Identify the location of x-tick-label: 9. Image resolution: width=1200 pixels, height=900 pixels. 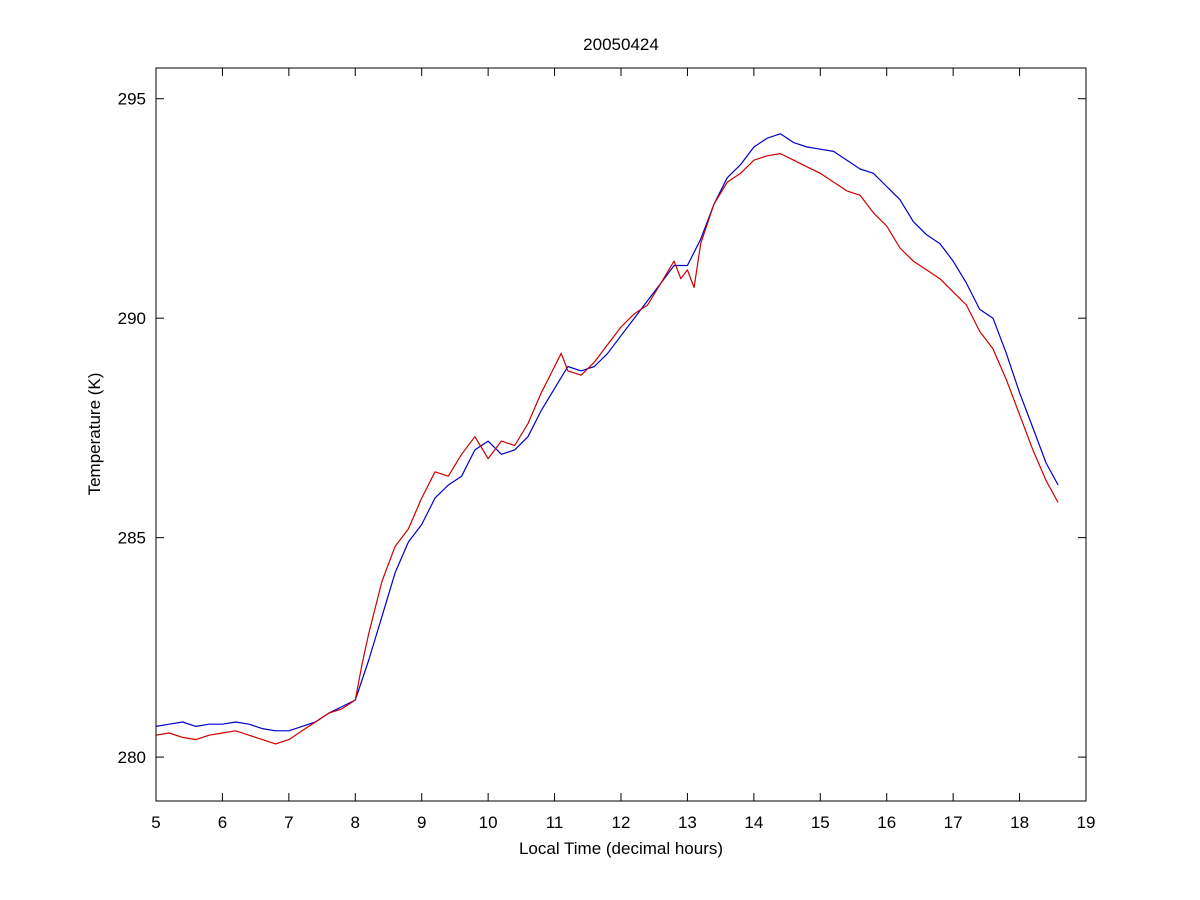
(421, 822).